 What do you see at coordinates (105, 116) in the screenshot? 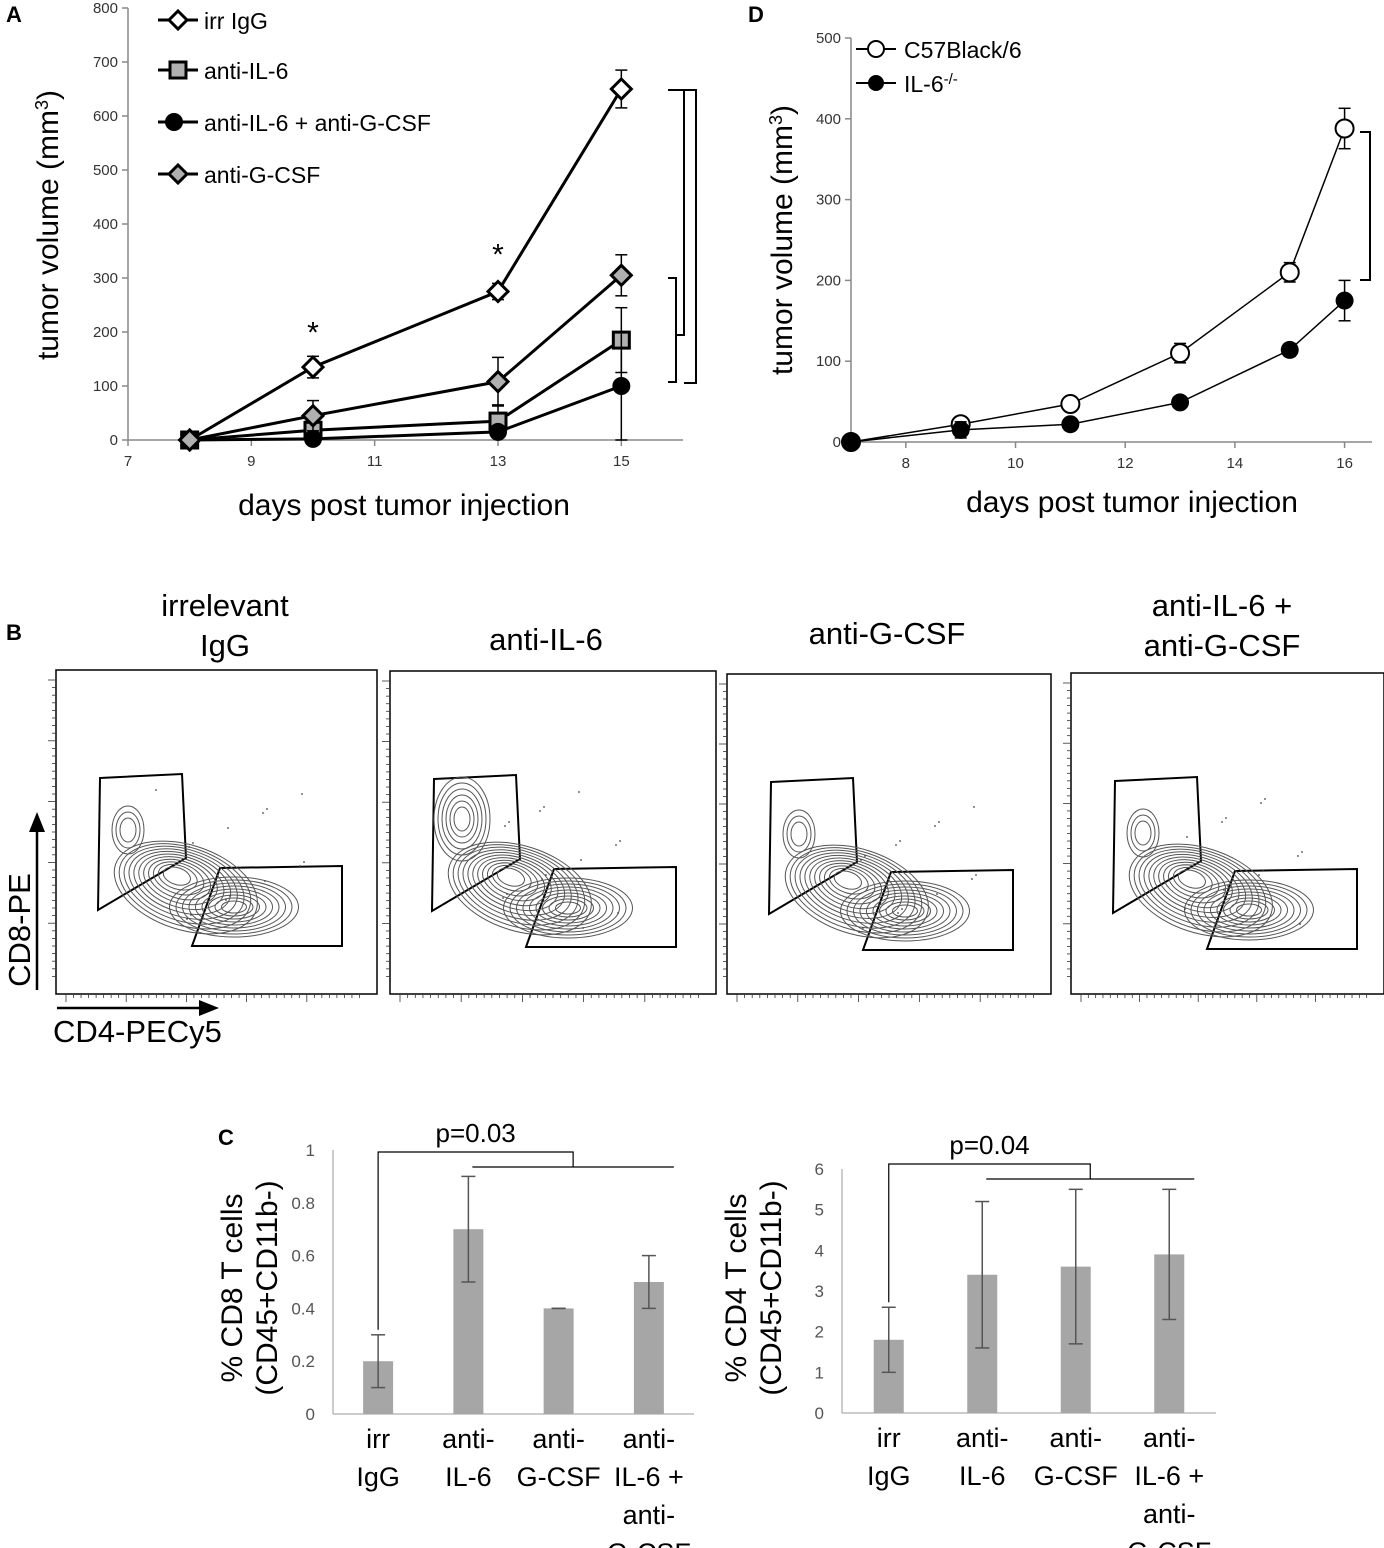
I see `a-y-tick-label: 600` at bounding box center [105, 116].